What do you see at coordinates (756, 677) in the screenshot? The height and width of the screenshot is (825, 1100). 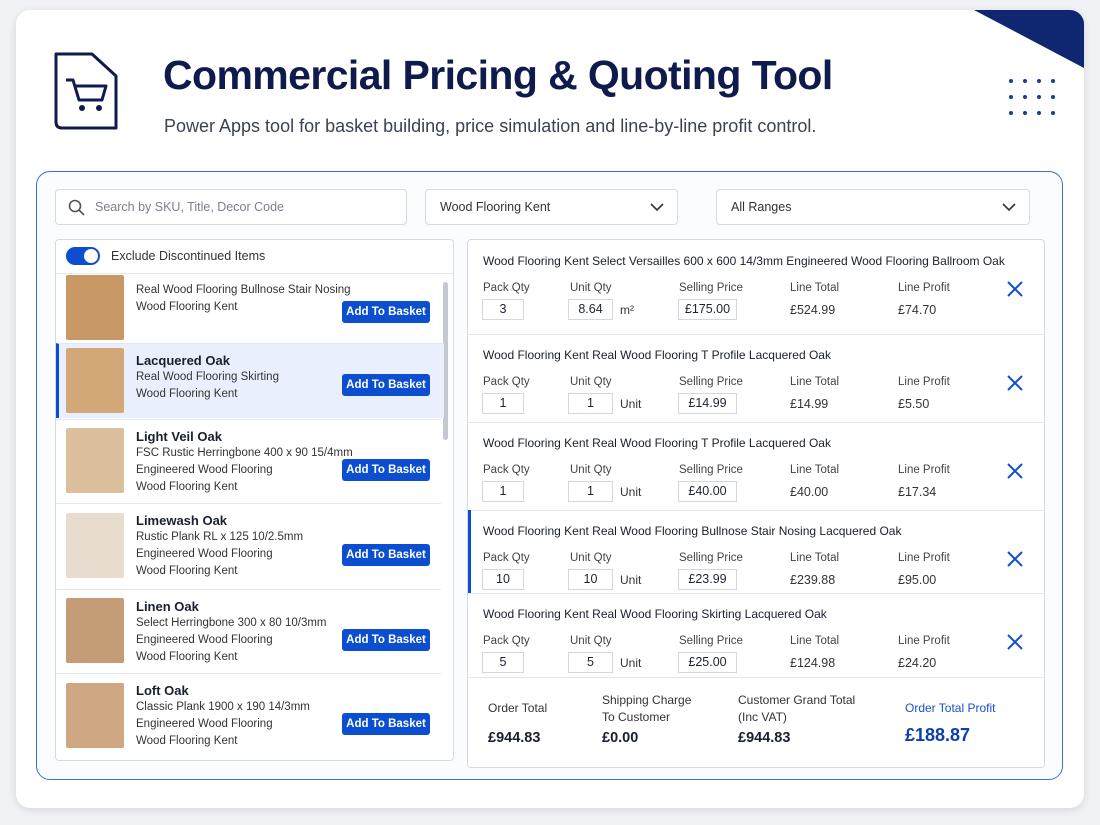 I see `totals-divider` at bounding box center [756, 677].